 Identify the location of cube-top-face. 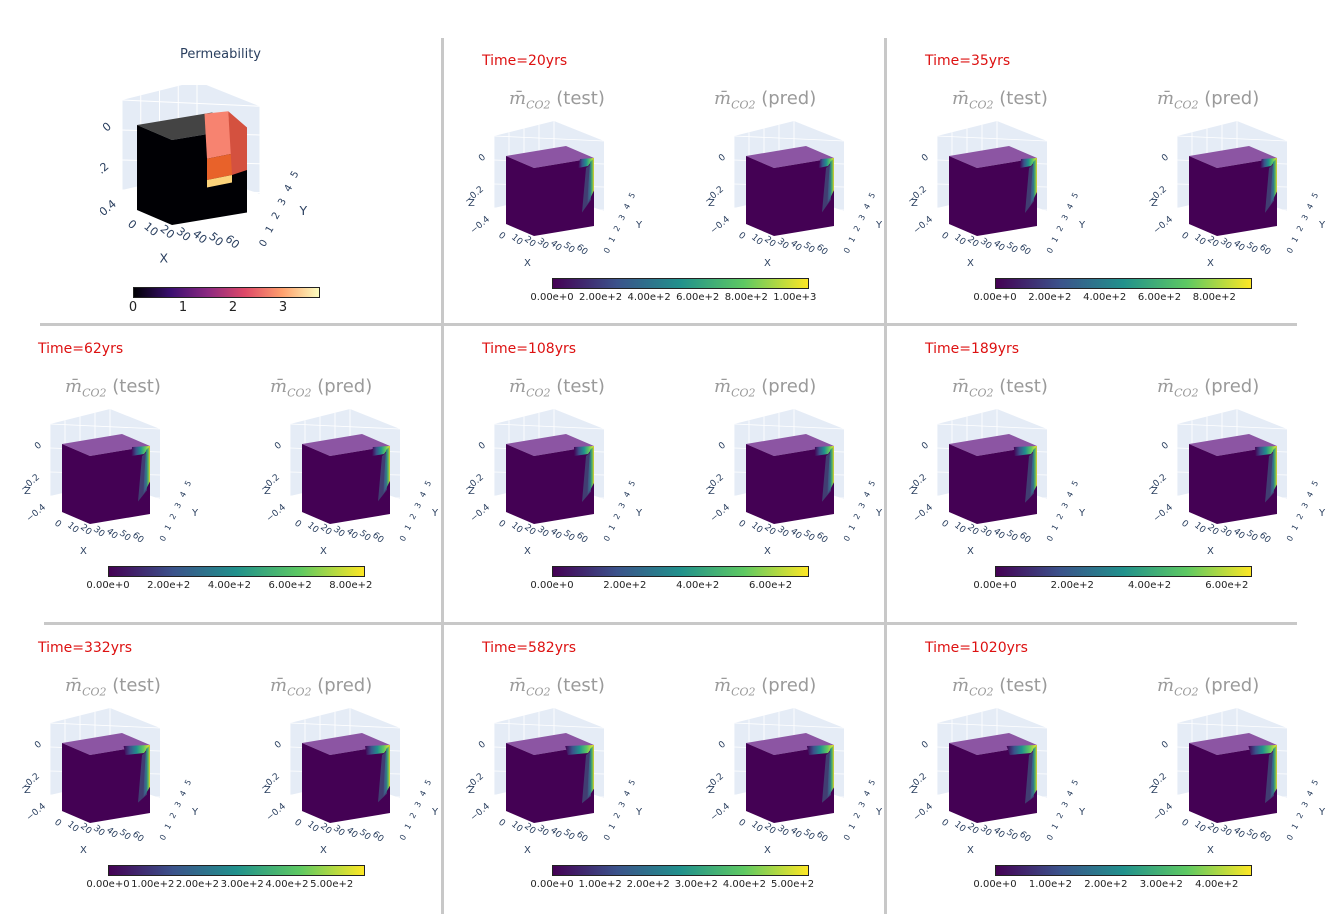
(550, 157).